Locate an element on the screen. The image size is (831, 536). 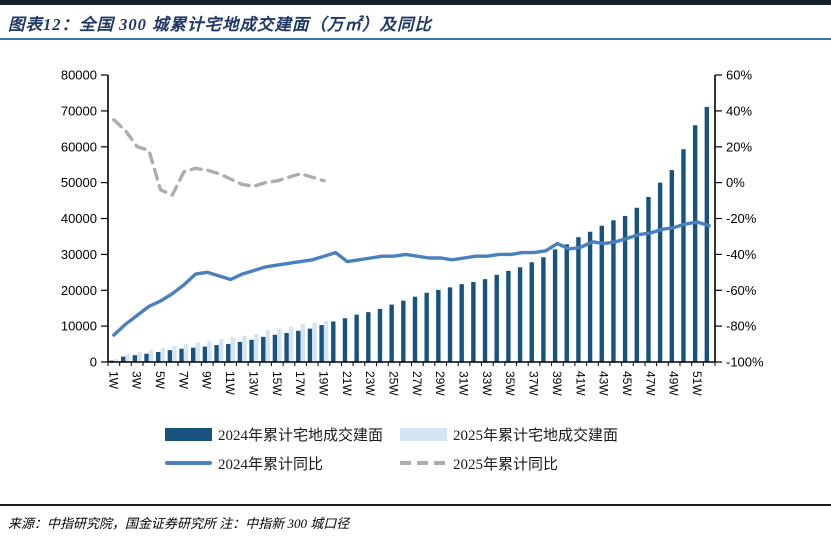
left-axis-label: 80000 is located at coordinates (79, 75).